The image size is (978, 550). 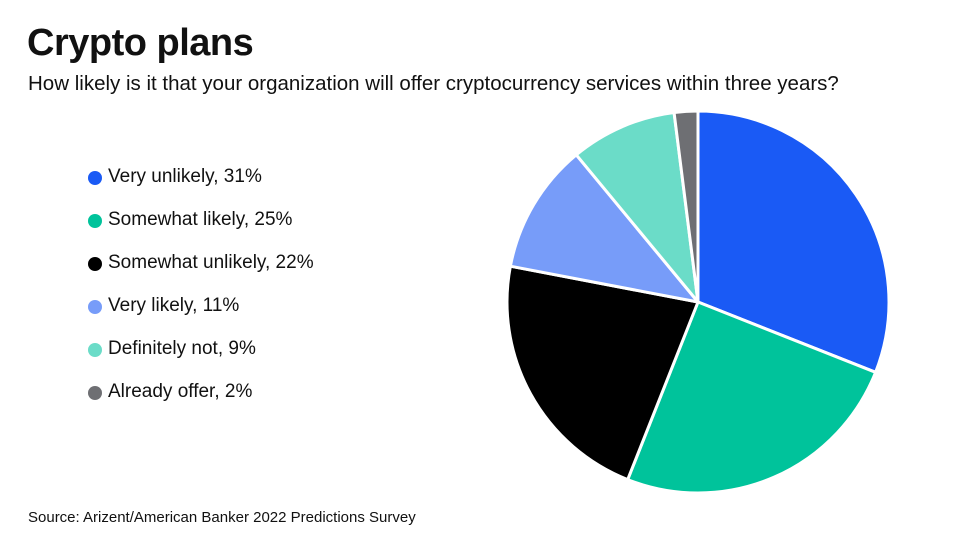 I want to click on legend-item: Definitely not, 9%, so click(x=201, y=359).